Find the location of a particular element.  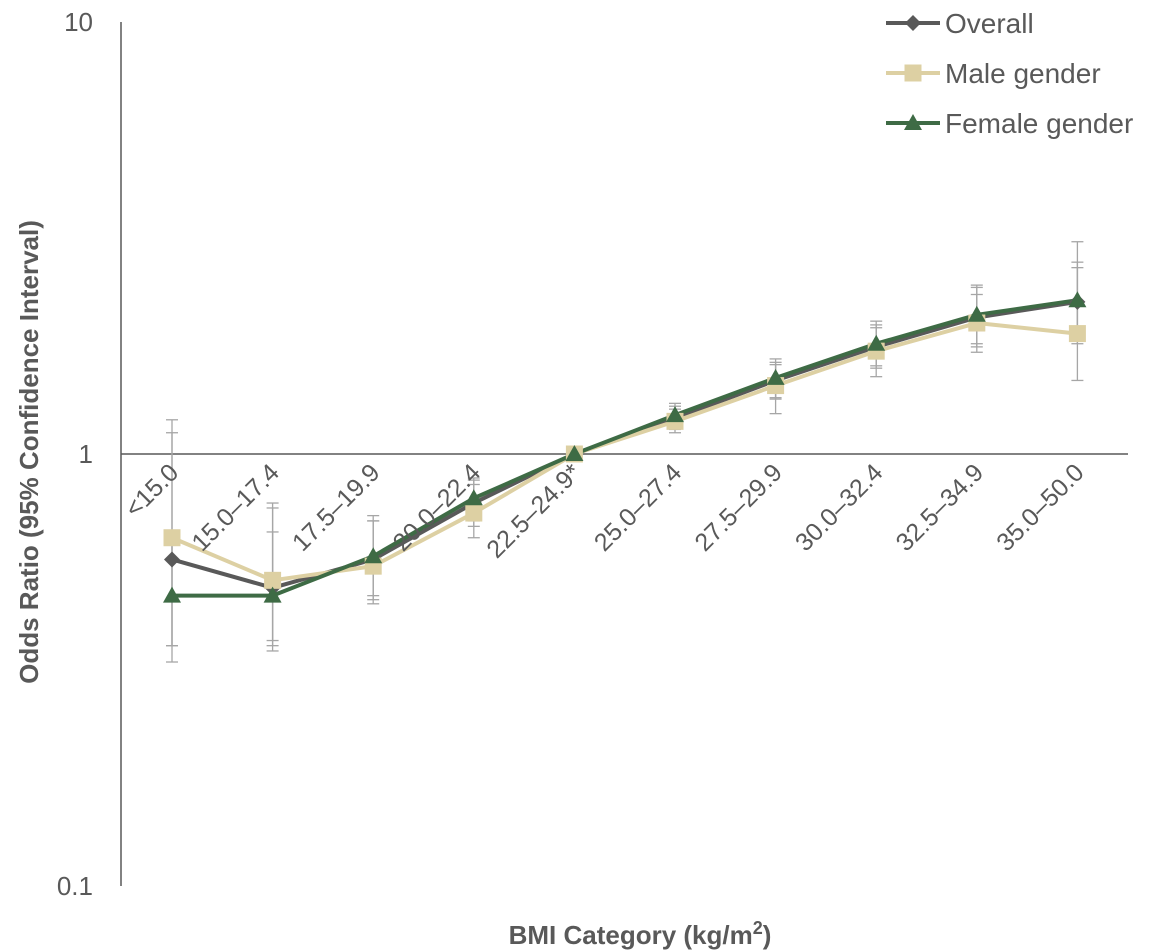

legend-item-female-gender: Female gender is located at coordinates (1009, 123).